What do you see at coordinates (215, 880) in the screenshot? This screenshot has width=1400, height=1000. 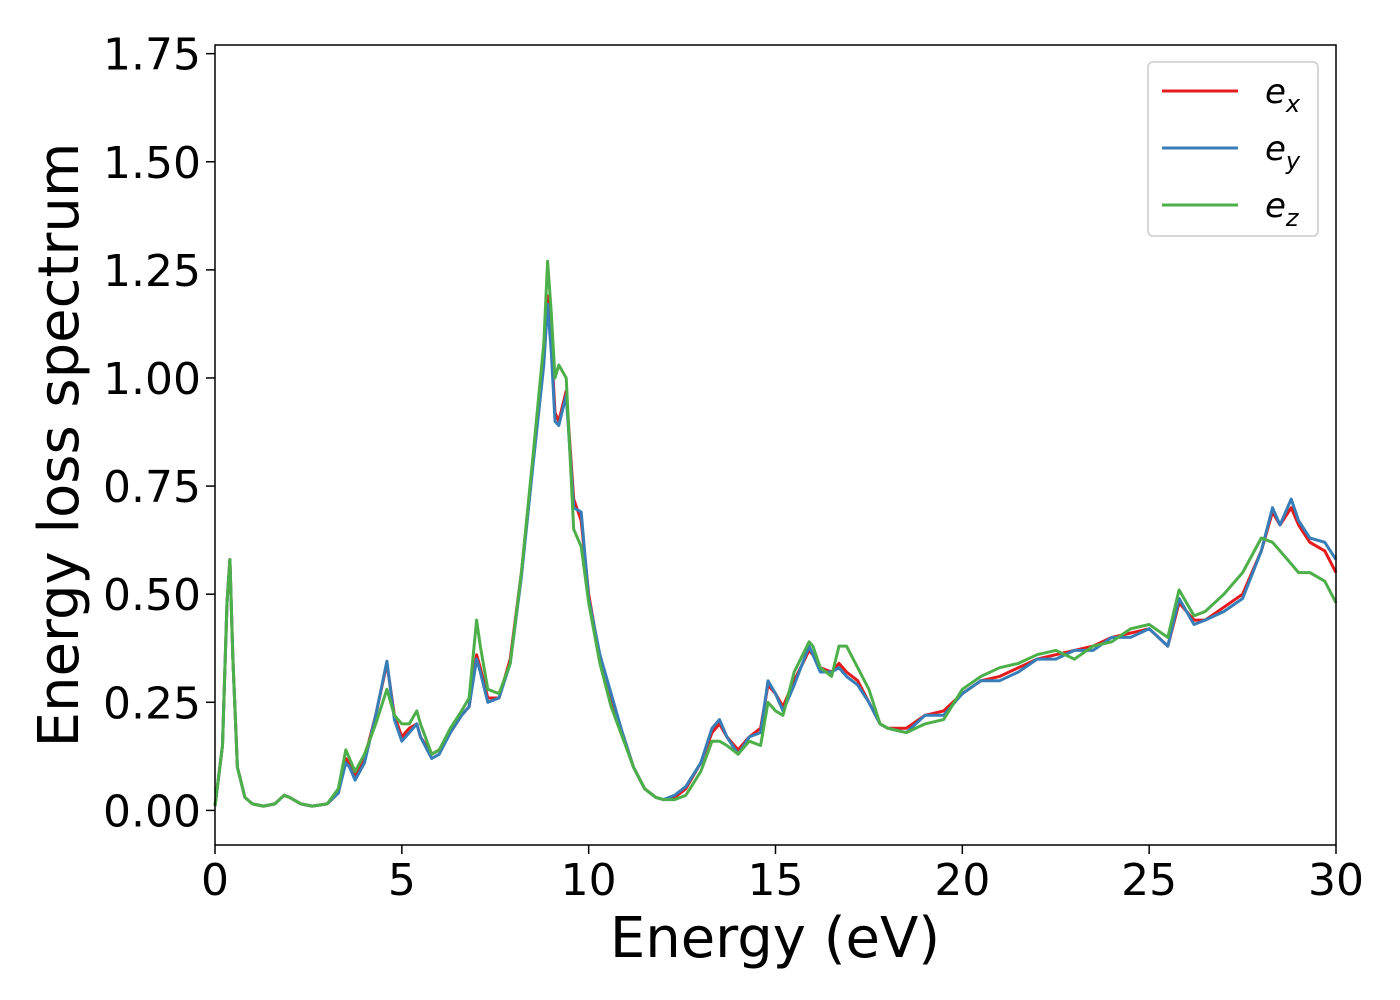 I see `x-tick-label: 0` at bounding box center [215, 880].